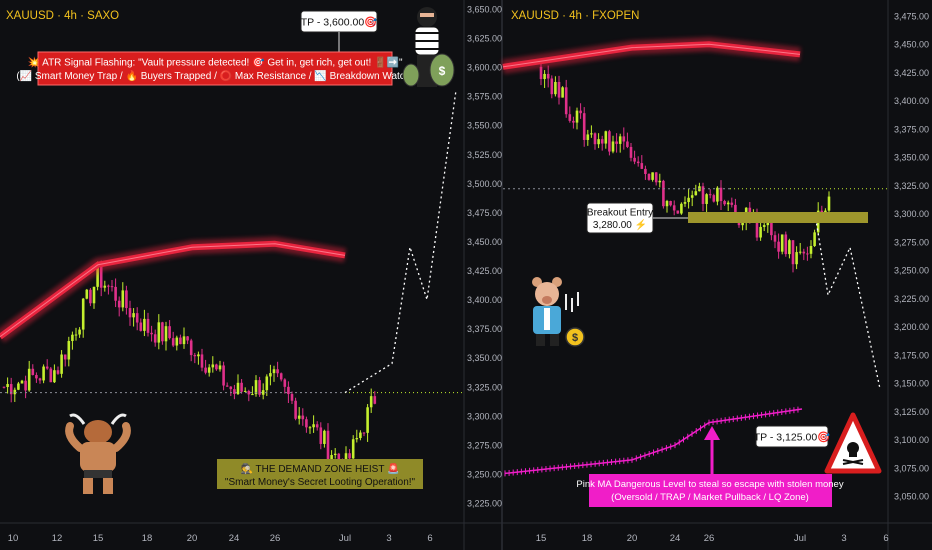  Describe the element at coordinates (484, 300) in the screenshot. I see `y-tick-label: 3,400.00` at that location.